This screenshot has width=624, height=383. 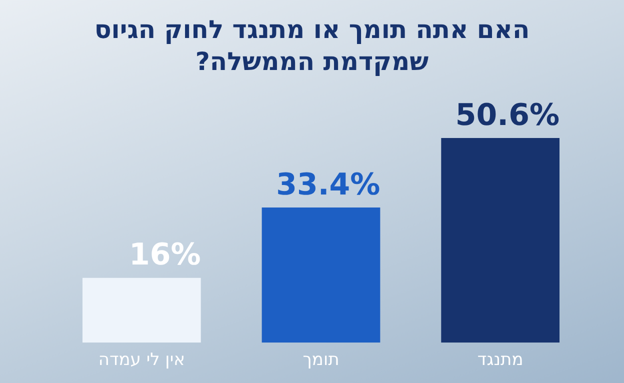 What do you see at coordinates (328, 184) in the screenshot?
I see `data-label: 33.4%` at bounding box center [328, 184].